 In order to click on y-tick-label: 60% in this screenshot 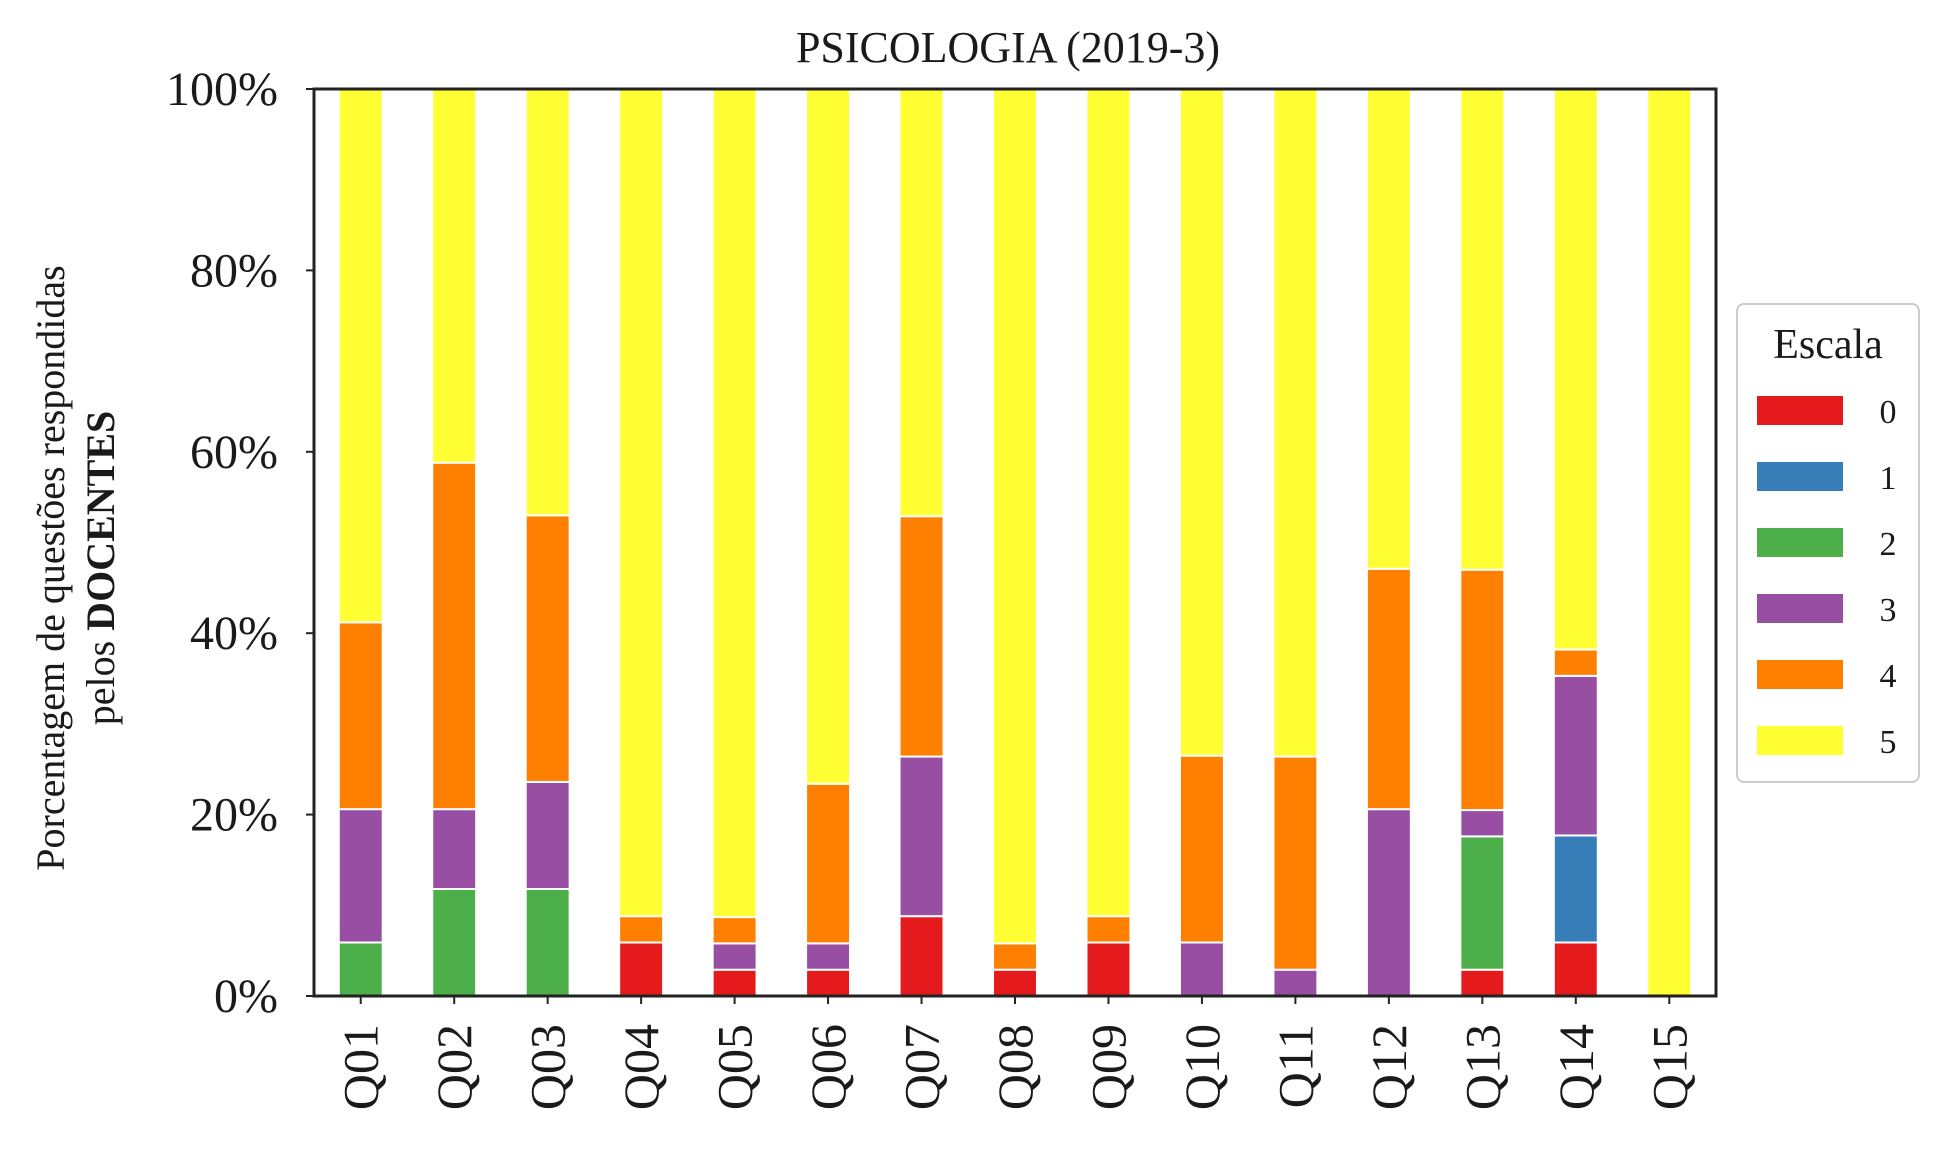, I will do `click(234, 452)`.